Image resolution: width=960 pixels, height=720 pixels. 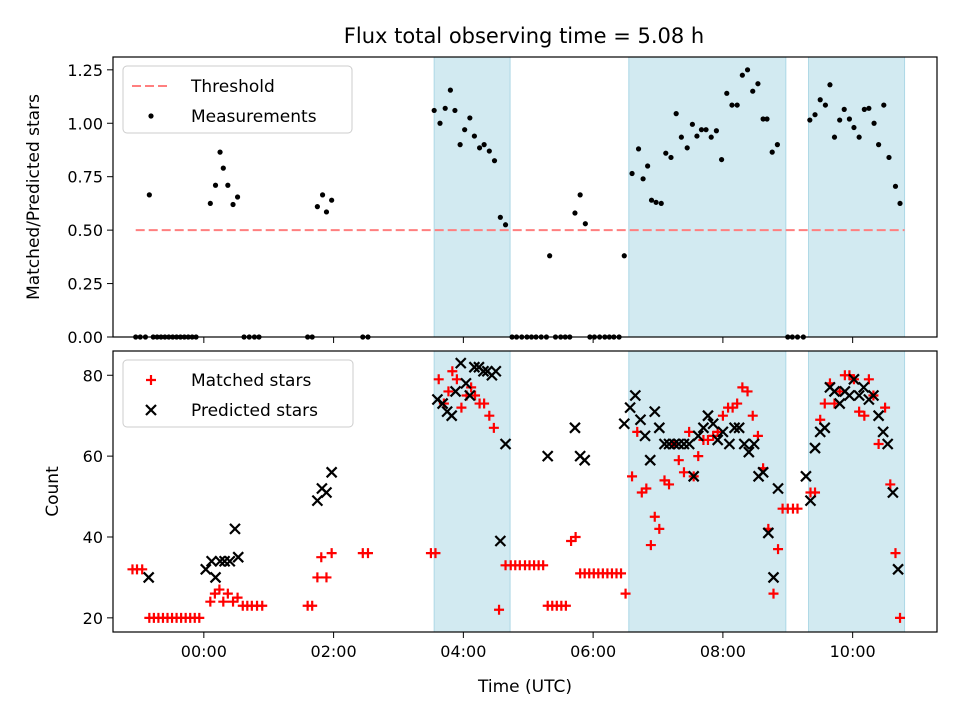 I want to click on legend-label: Measurements, so click(x=254, y=117).